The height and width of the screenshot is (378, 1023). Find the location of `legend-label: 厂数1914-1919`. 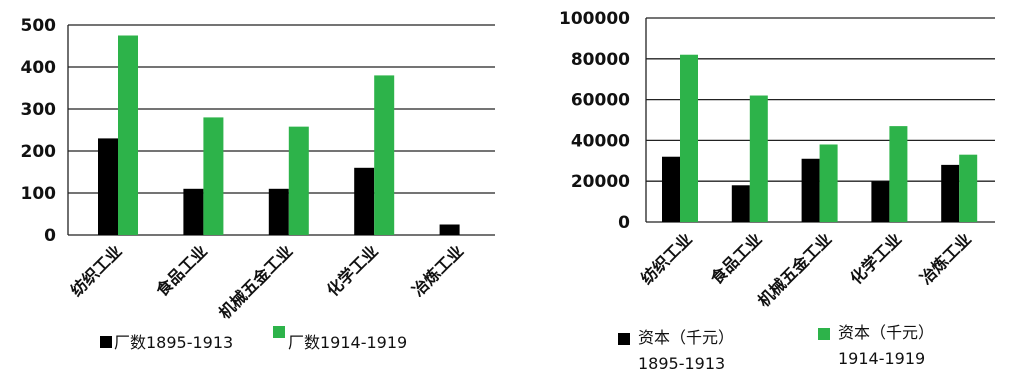

legend-label: 厂数1914-1919 is located at coordinates (347, 342).